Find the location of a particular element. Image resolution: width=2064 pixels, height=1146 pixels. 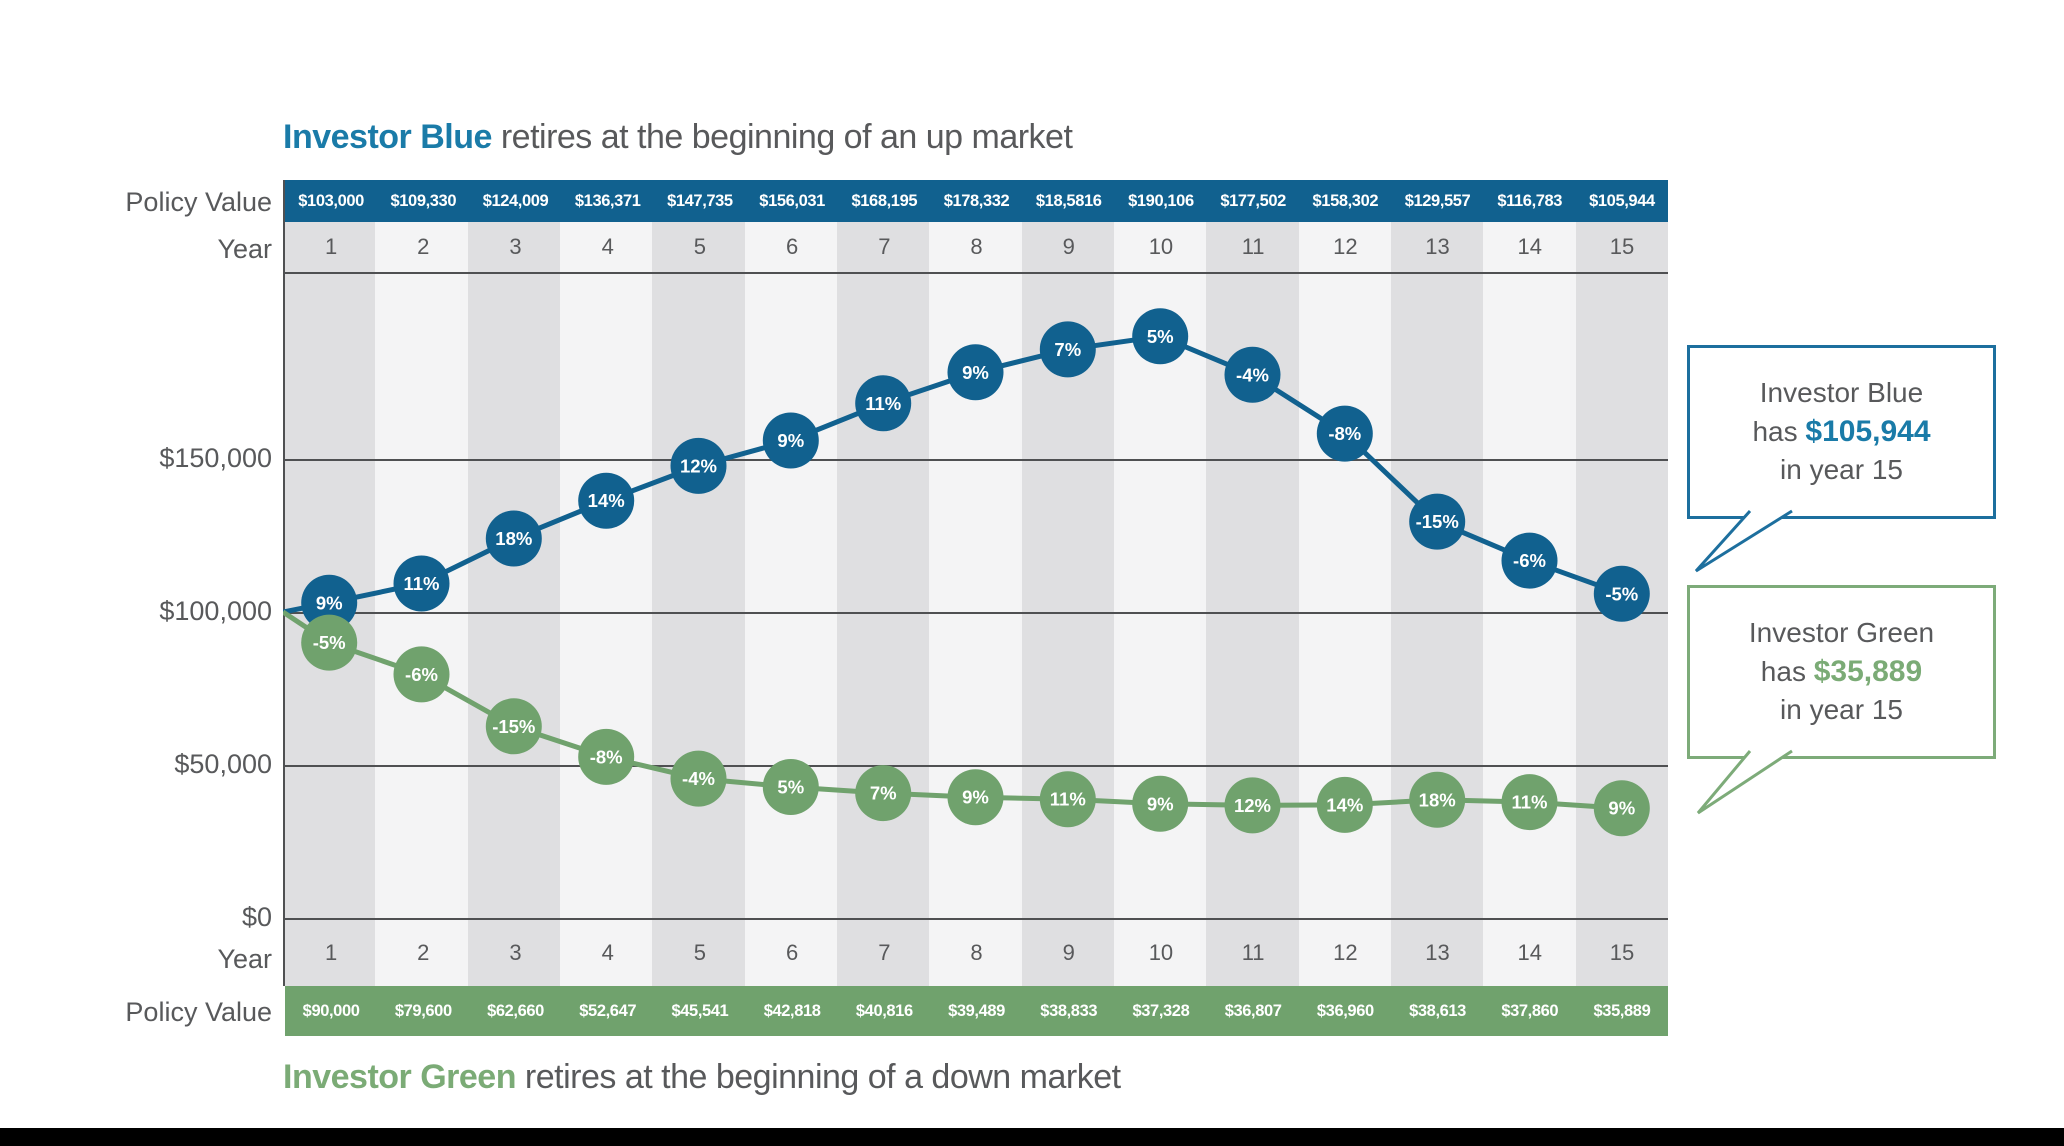

investor-blue-callout: Investor Blue has $105,944 in year 15 is located at coordinates (1841, 432).